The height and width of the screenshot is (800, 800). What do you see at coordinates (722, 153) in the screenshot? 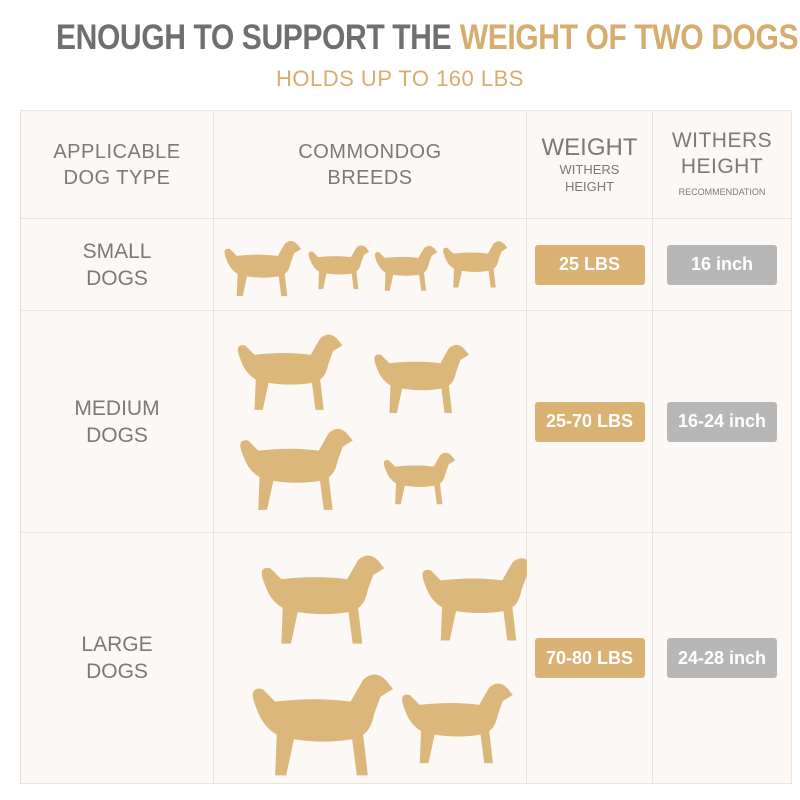
I see `column-label: WITHERS HEIGHT` at bounding box center [722, 153].